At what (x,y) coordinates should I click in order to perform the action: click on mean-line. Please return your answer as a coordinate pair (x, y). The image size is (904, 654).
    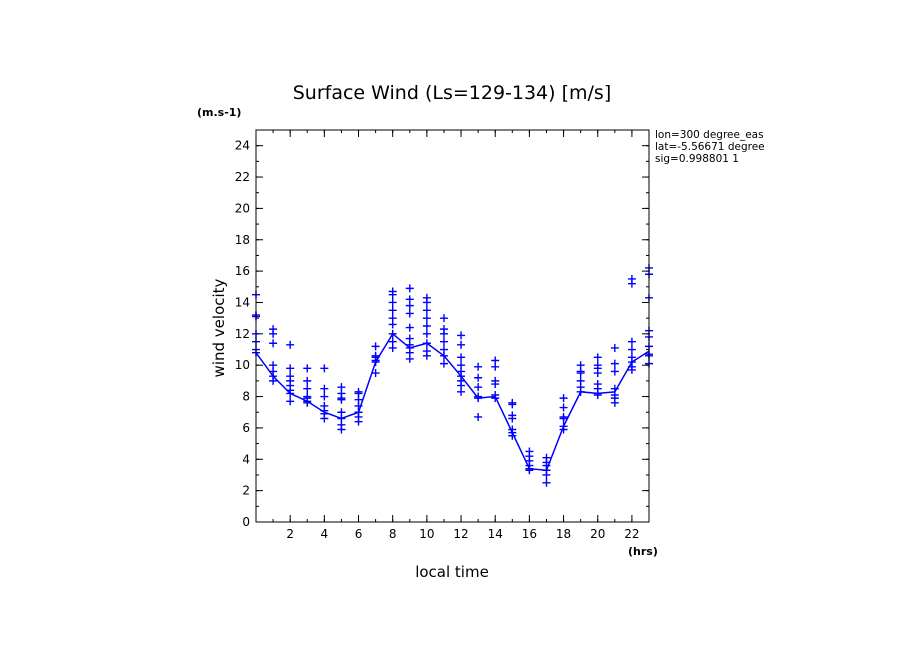
    Looking at the image, I should click on (452, 402).